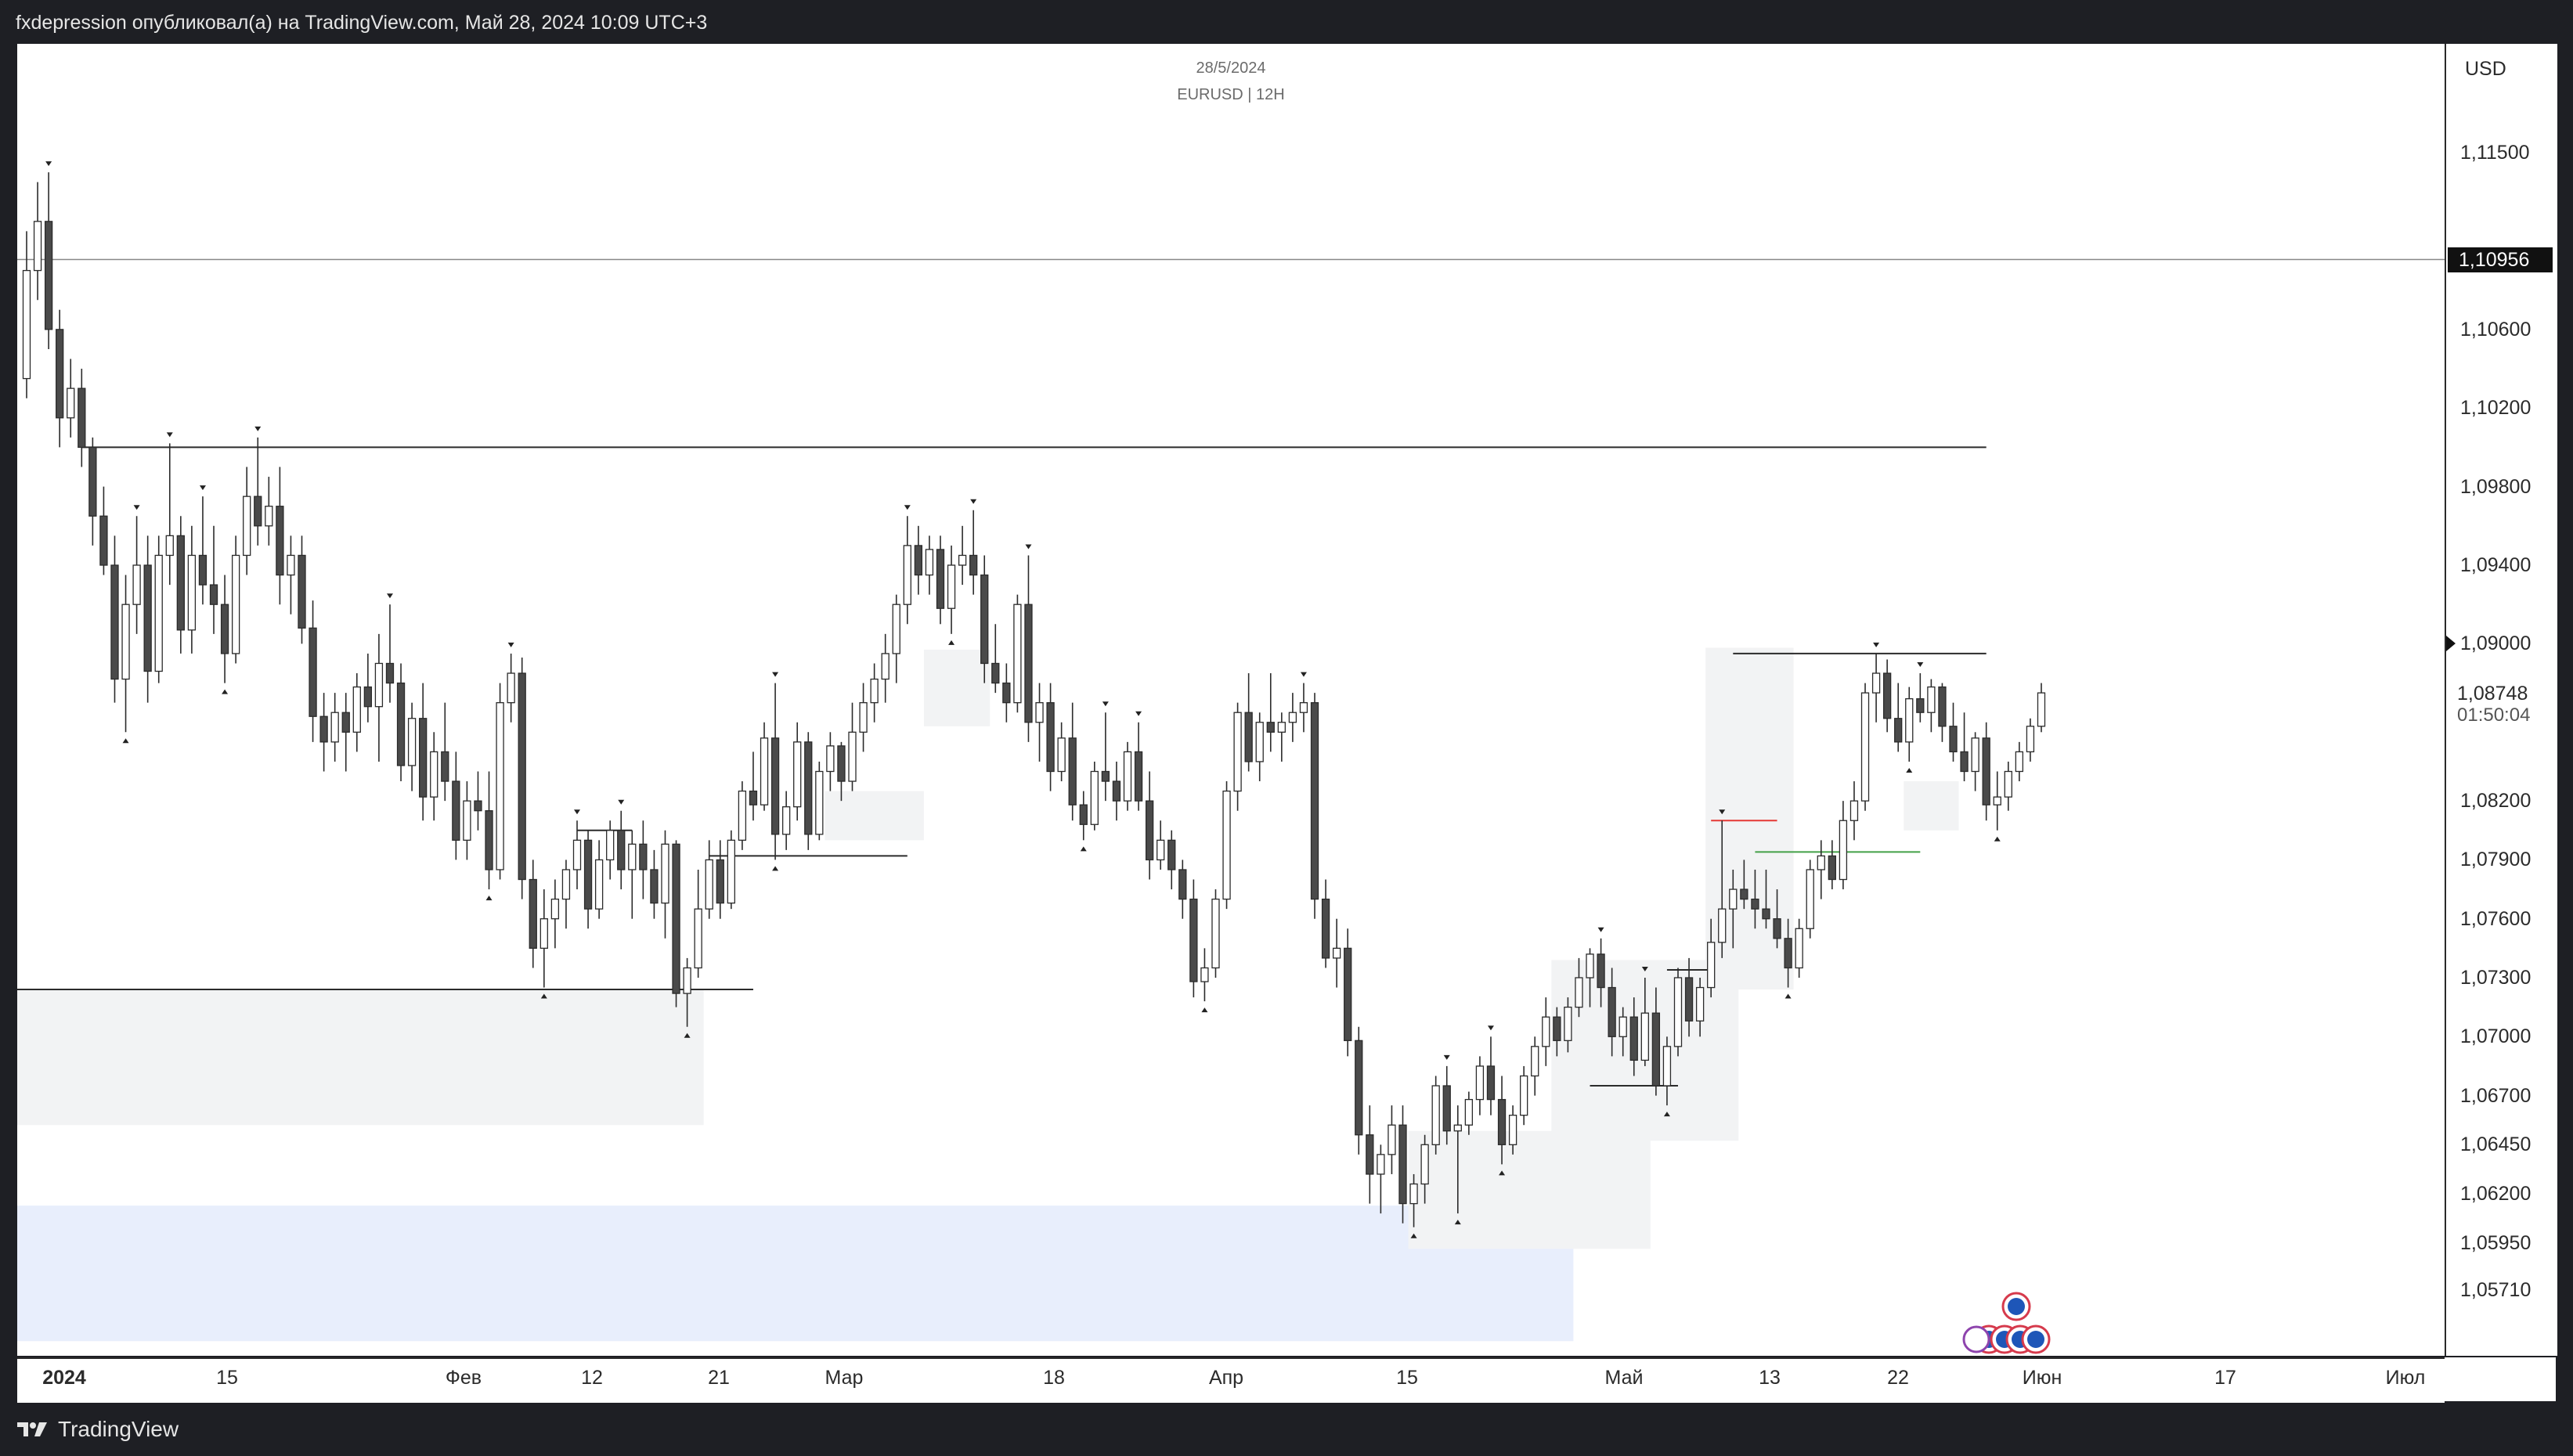 This screenshot has height=1456, width=2573. I want to click on price-tick-label: 1,07300, so click(2496, 978).